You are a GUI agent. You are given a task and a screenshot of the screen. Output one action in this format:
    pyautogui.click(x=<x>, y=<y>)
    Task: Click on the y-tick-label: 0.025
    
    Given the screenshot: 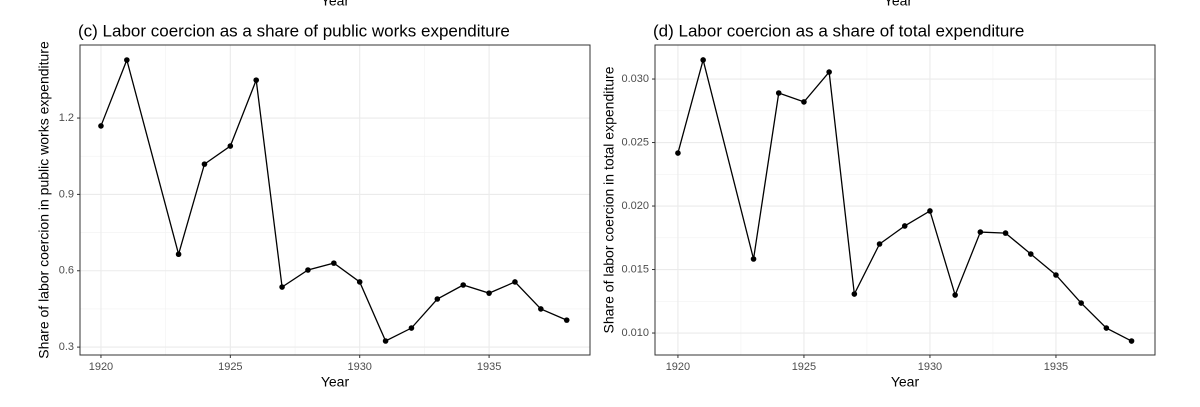 What is the action you would take?
    pyautogui.click(x=635, y=142)
    